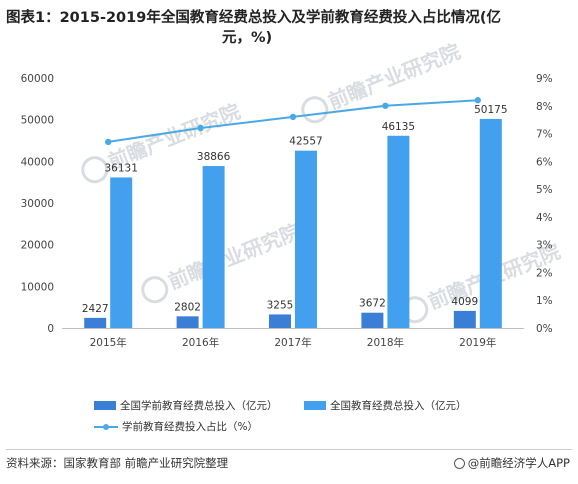  I want to click on watermark-text: 前瞻产业研究院, so click(234, 256).